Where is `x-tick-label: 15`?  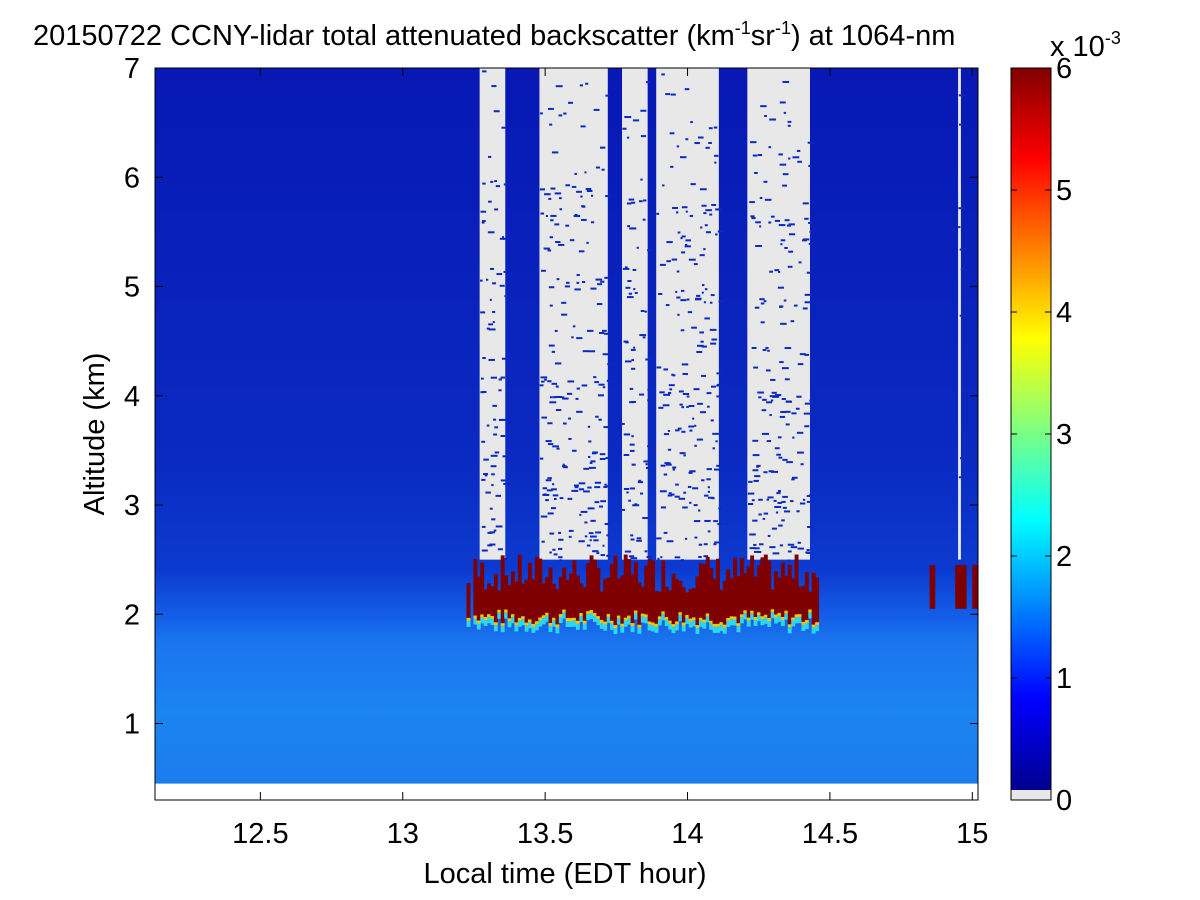 x-tick-label: 15 is located at coordinates (972, 834).